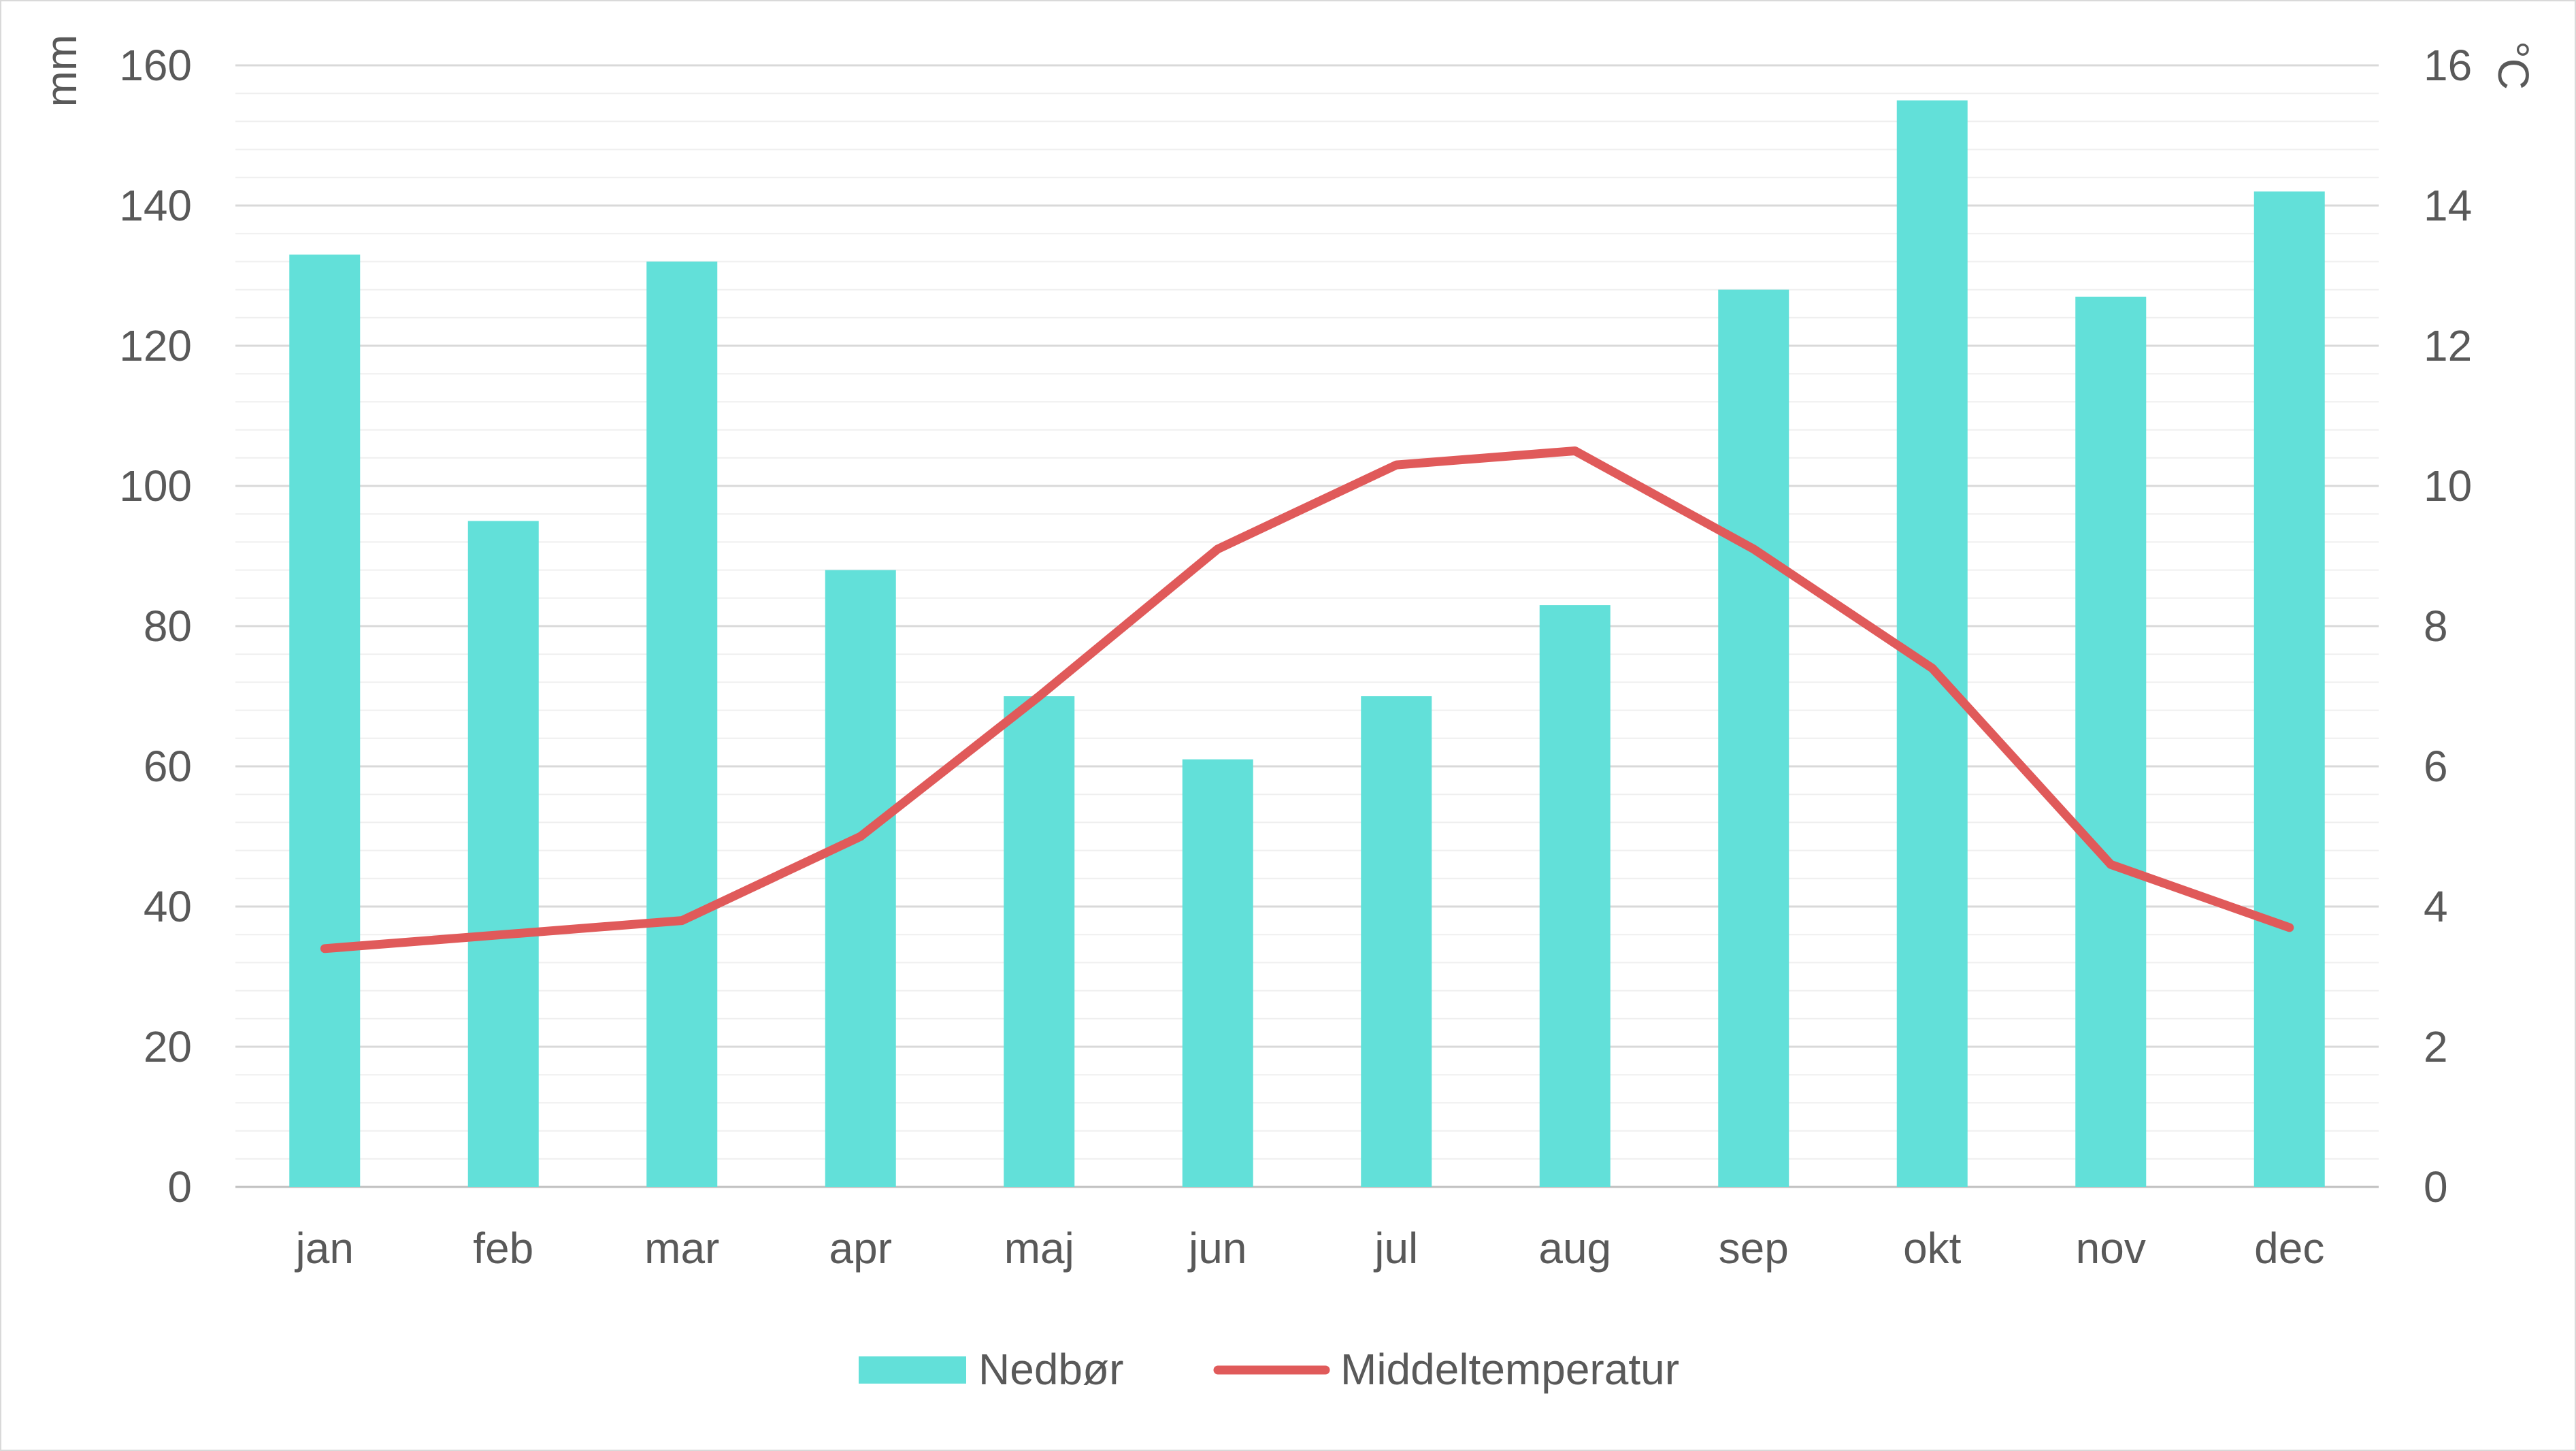 Image resolution: width=2576 pixels, height=1451 pixels. I want to click on x-tick-label: mar, so click(682, 1248).